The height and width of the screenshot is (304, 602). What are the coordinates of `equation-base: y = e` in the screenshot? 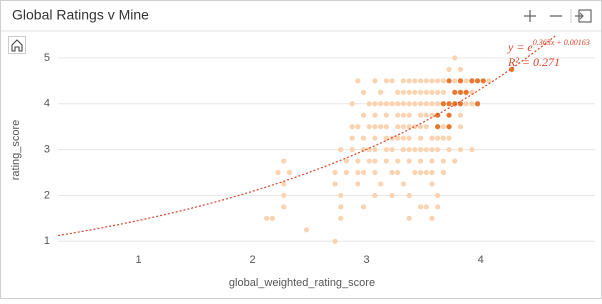 It's located at (520, 47).